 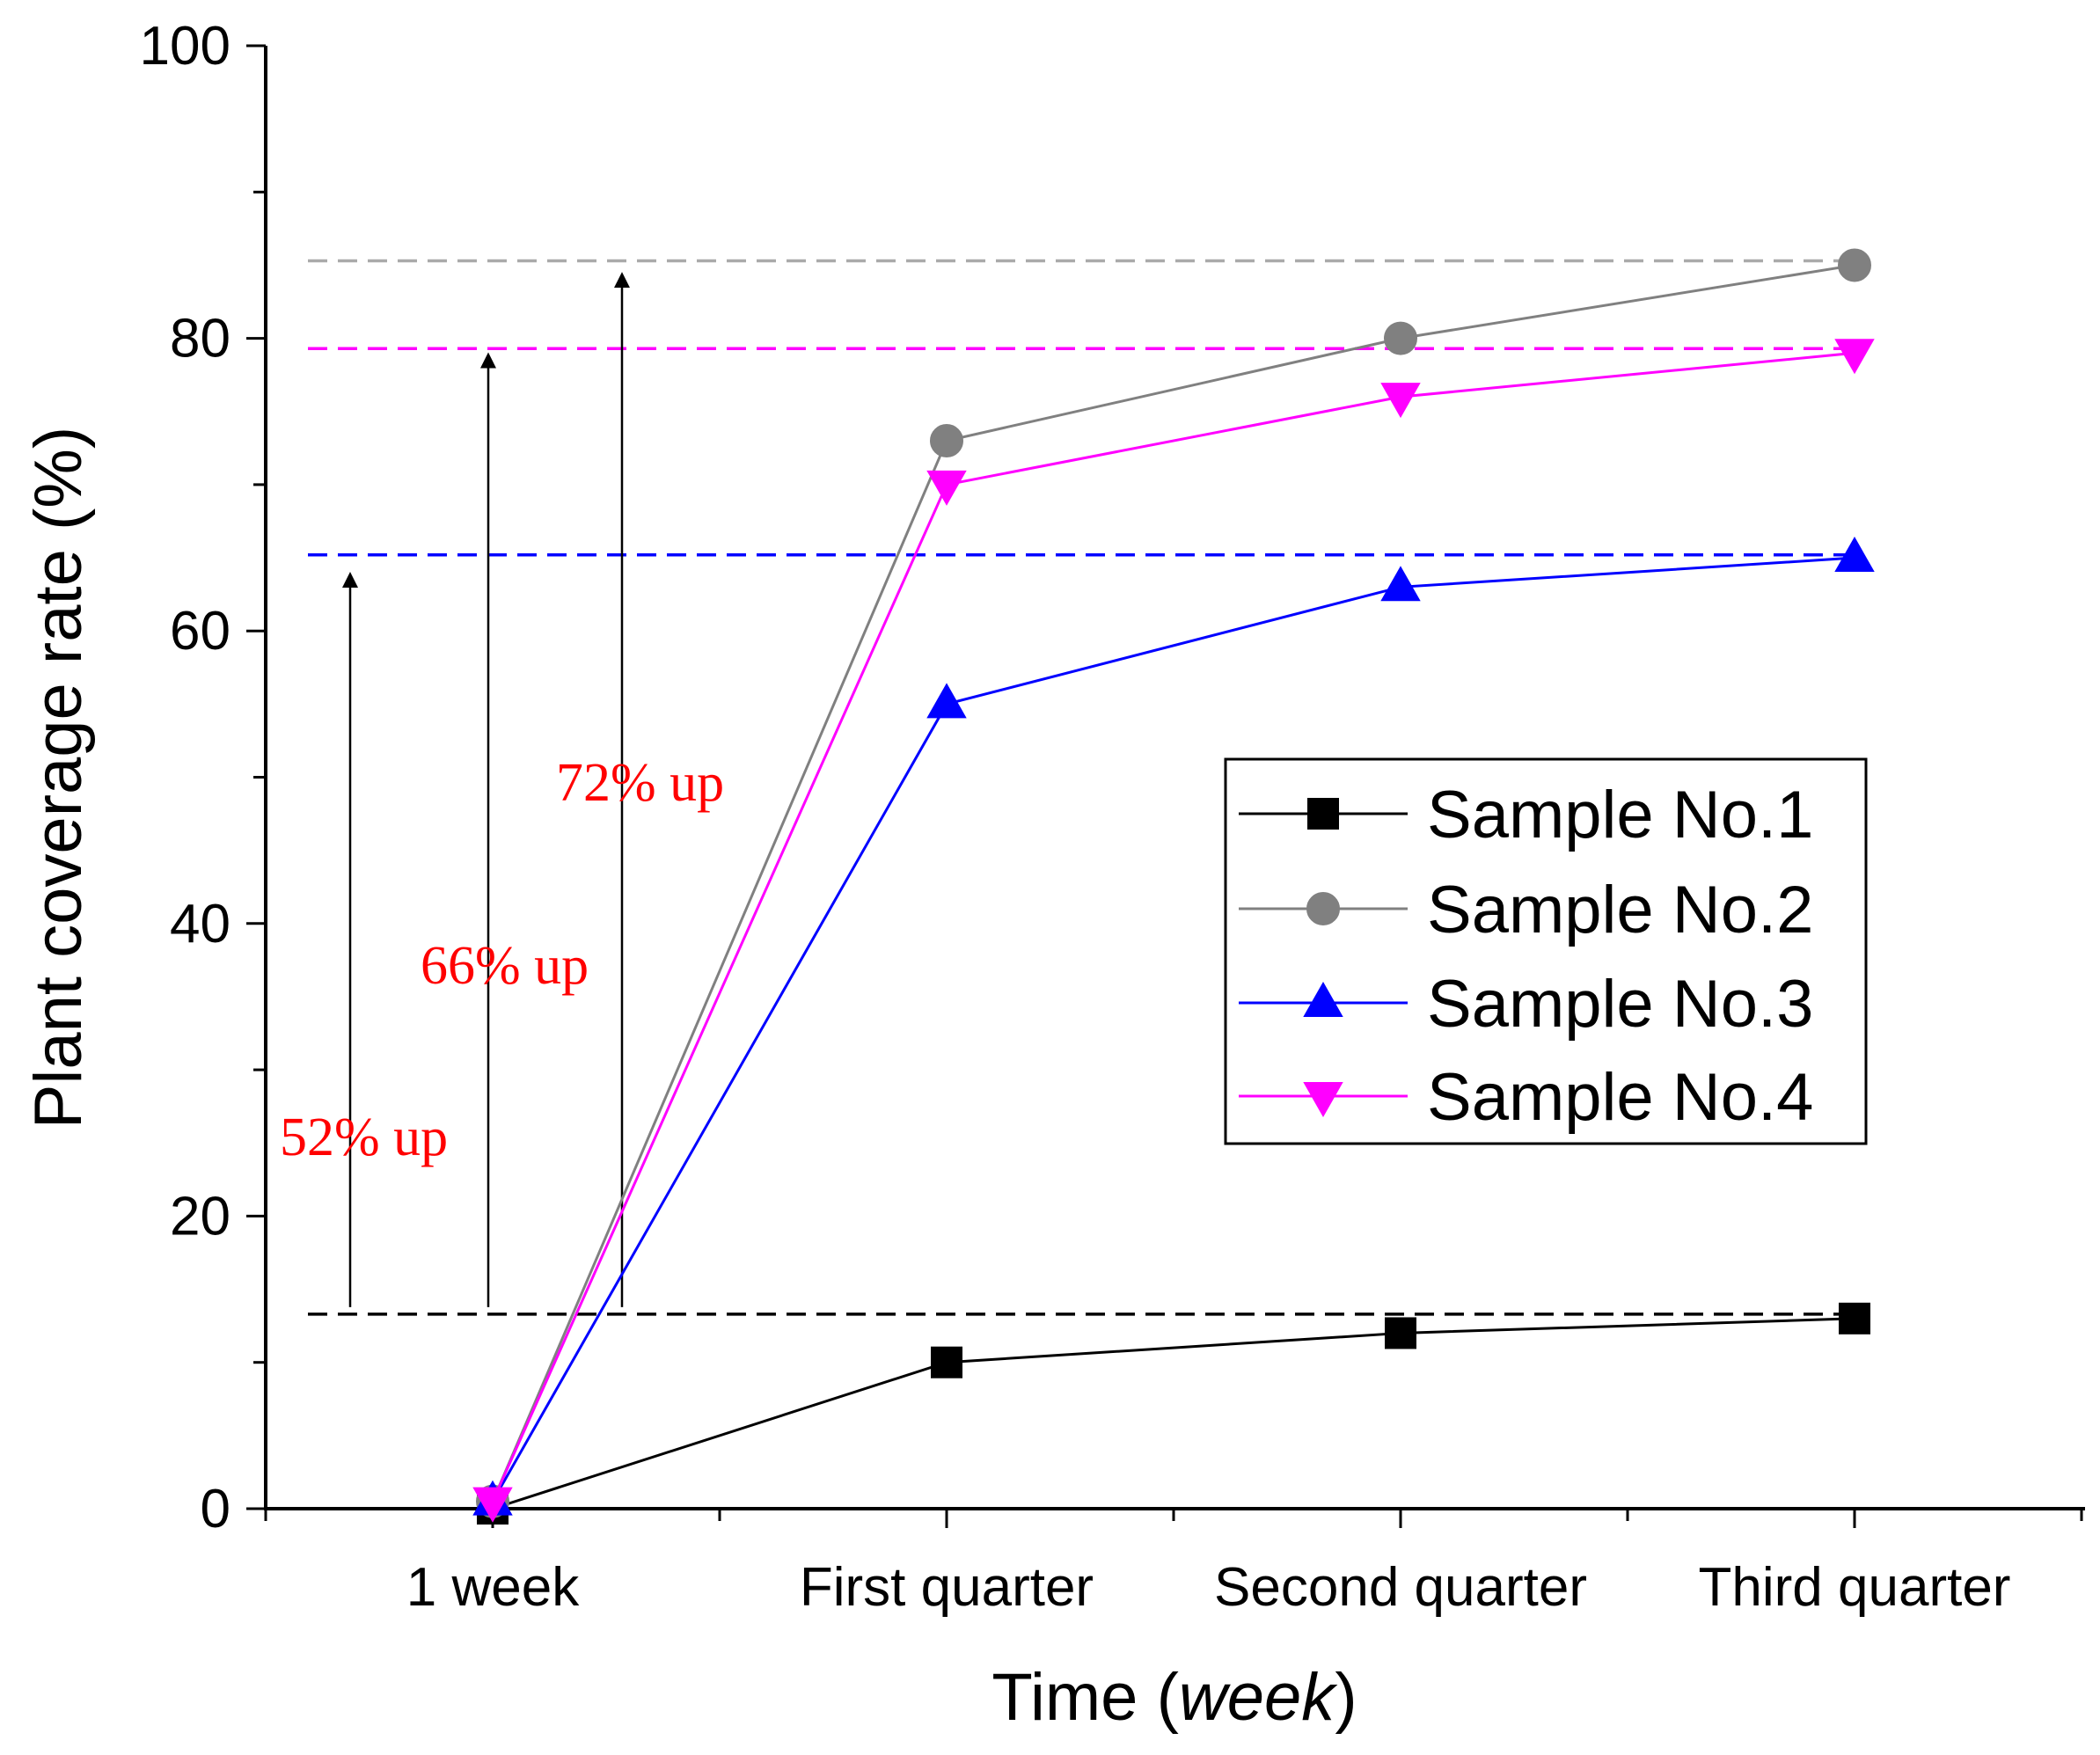 I want to click on y-tick-label: 40, so click(x=200, y=924).